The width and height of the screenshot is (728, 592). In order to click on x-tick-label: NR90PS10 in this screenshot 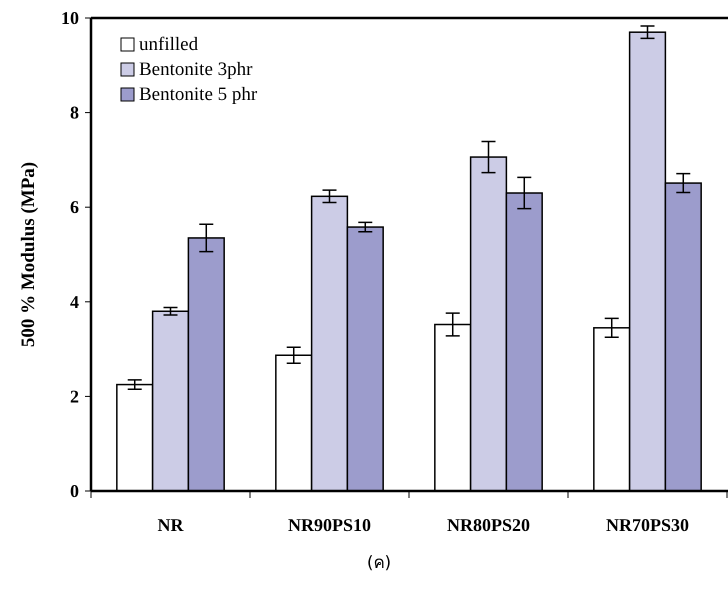, I will do `click(330, 525)`.